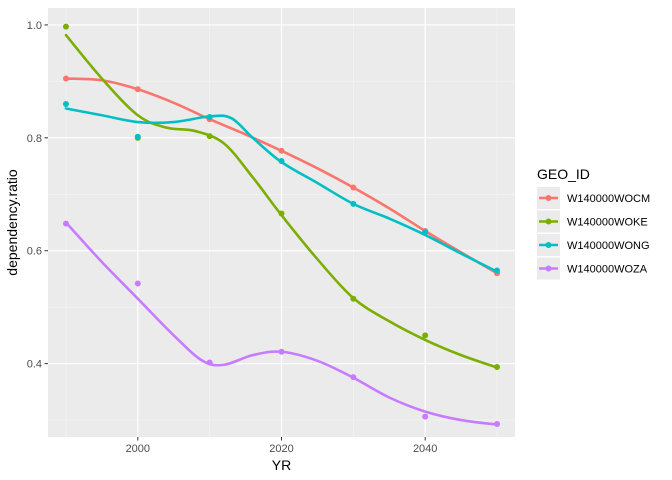 This screenshot has height=480, width=672. What do you see at coordinates (425, 449) in the screenshot?
I see `x-tick-label: 2040` at bounding box center [425, 449].